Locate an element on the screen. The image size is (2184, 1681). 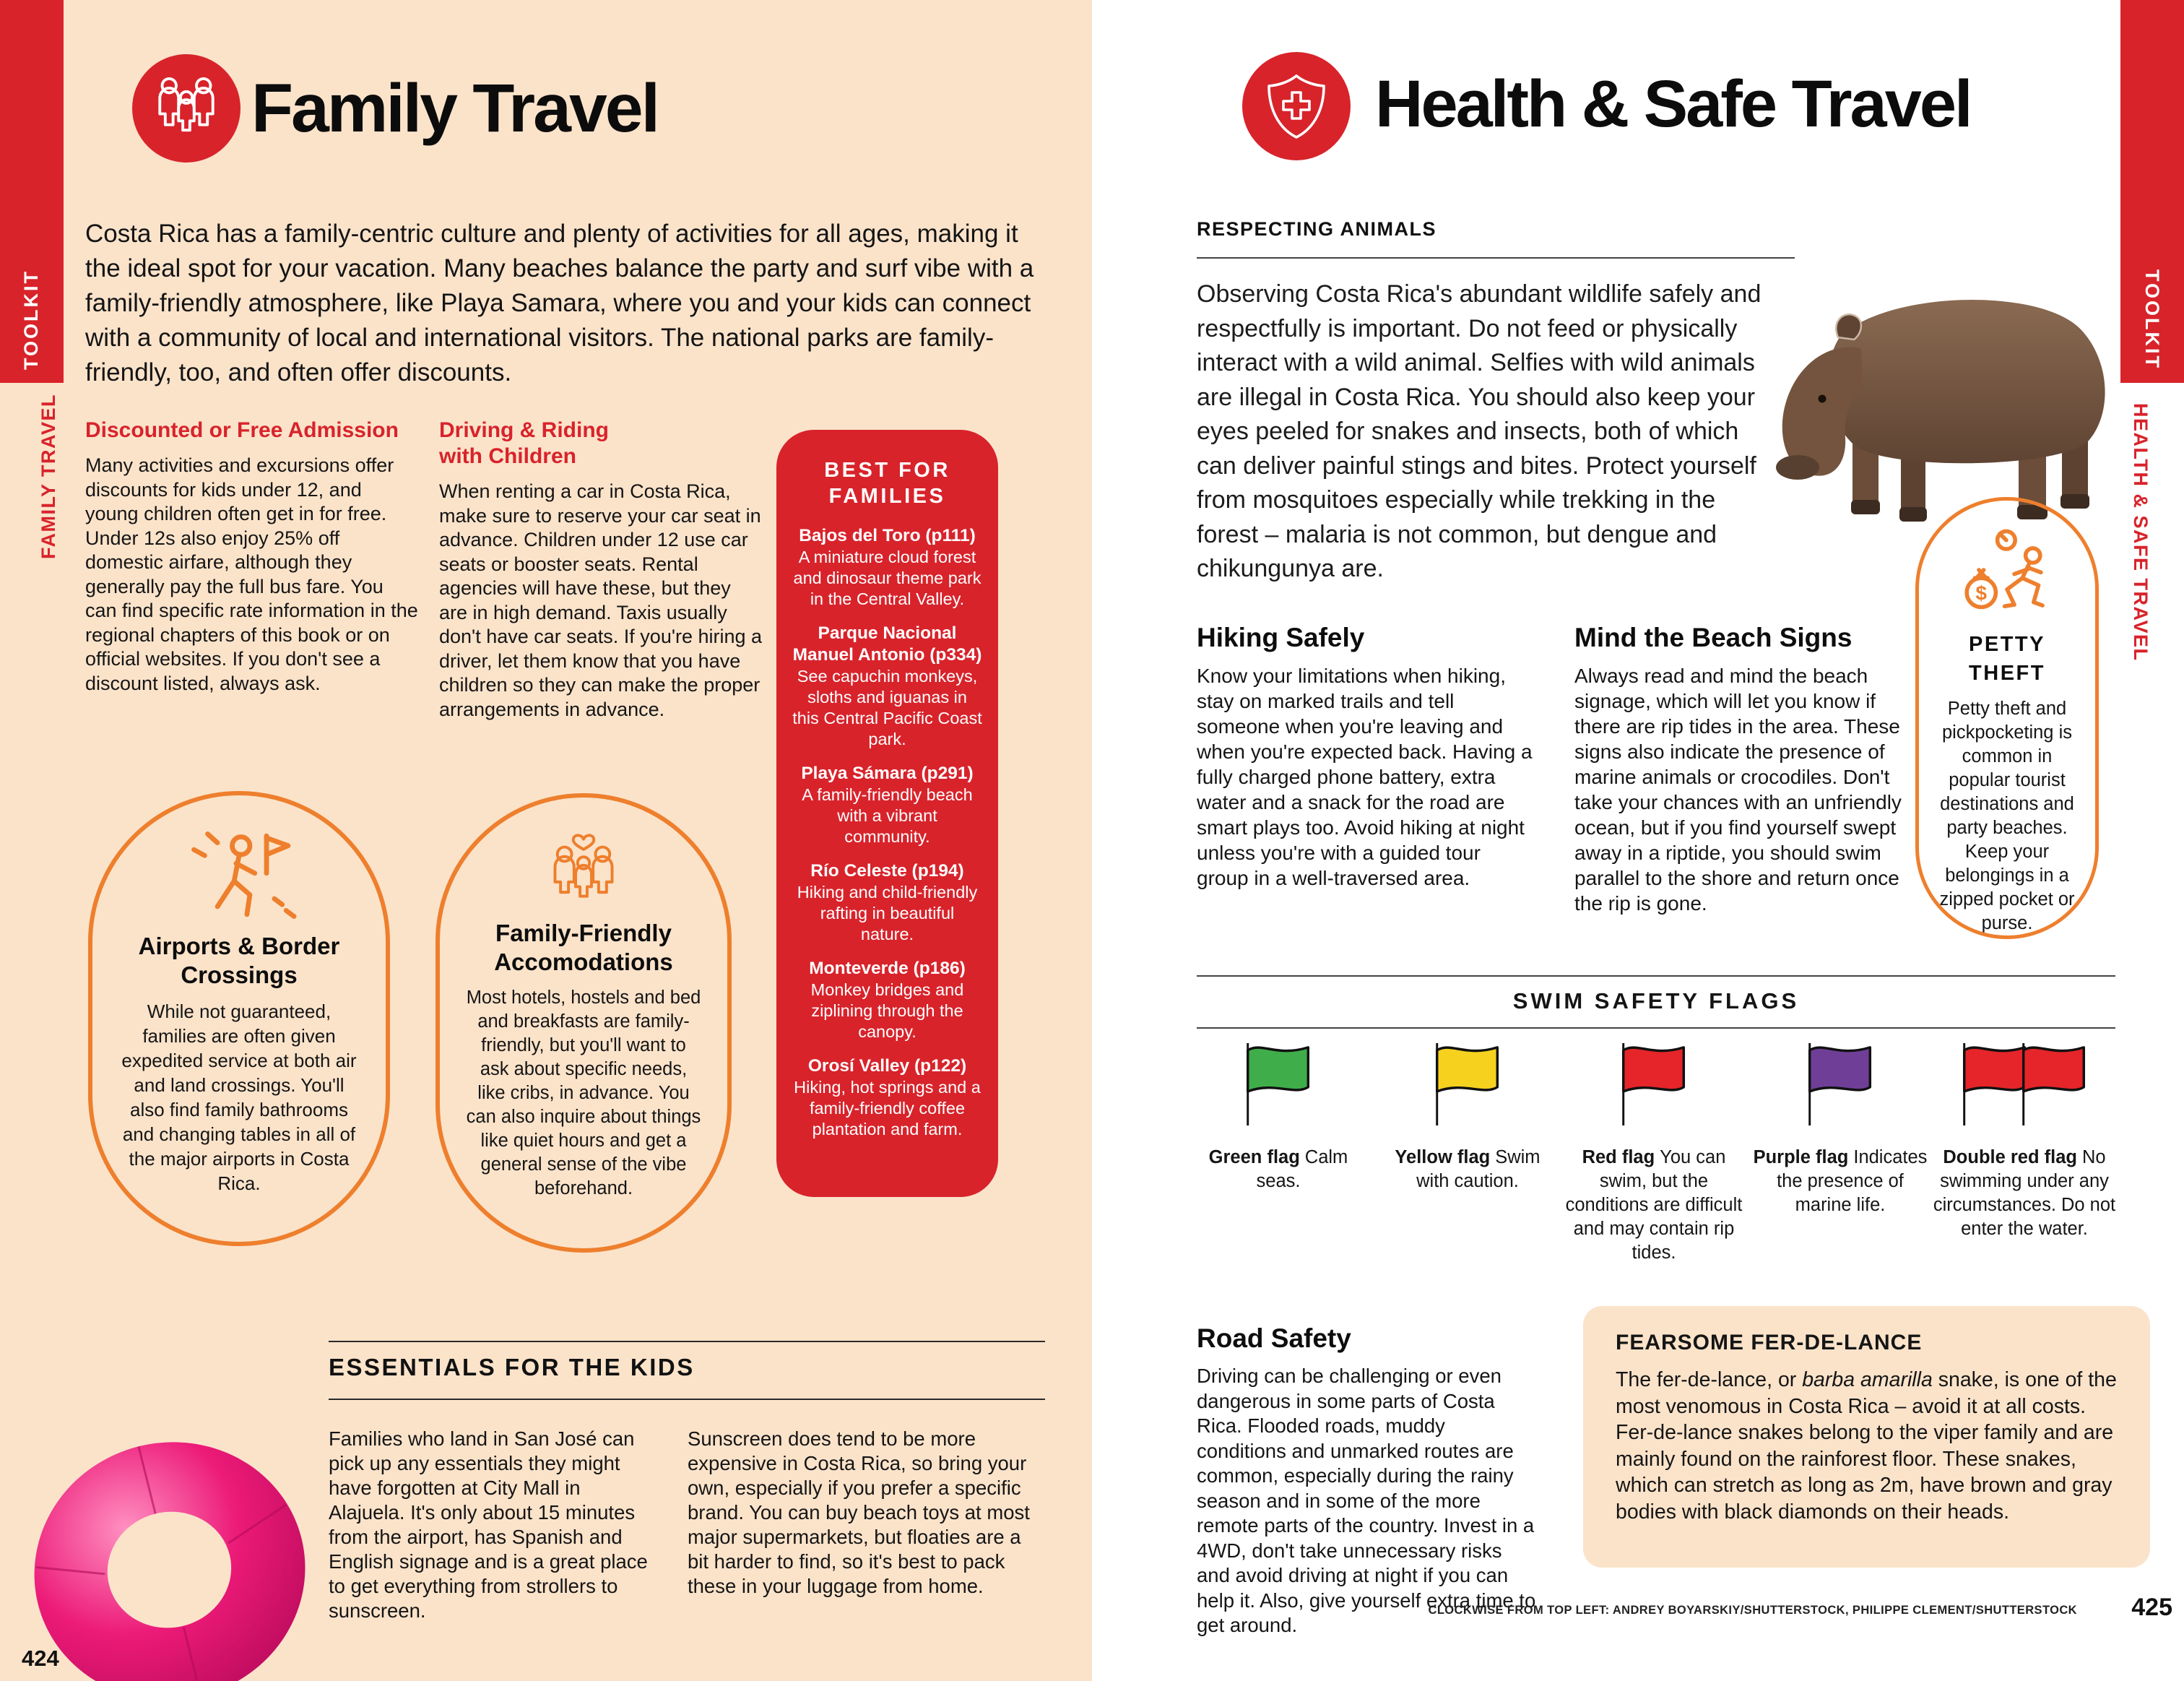
swim-flags-rule-top is located at coordinates (1656, 976).